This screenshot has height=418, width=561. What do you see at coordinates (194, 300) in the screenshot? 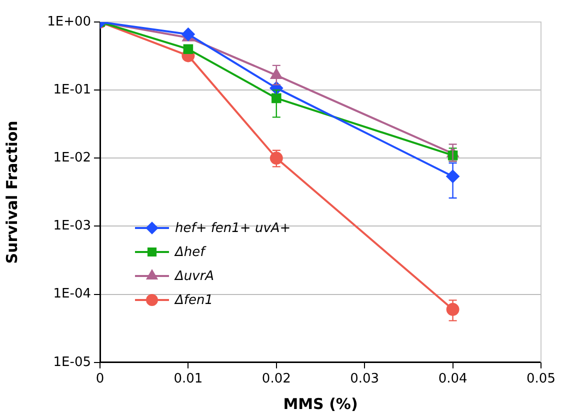
I see `legend-label: Δfen1` at bounding box center [194, 300].